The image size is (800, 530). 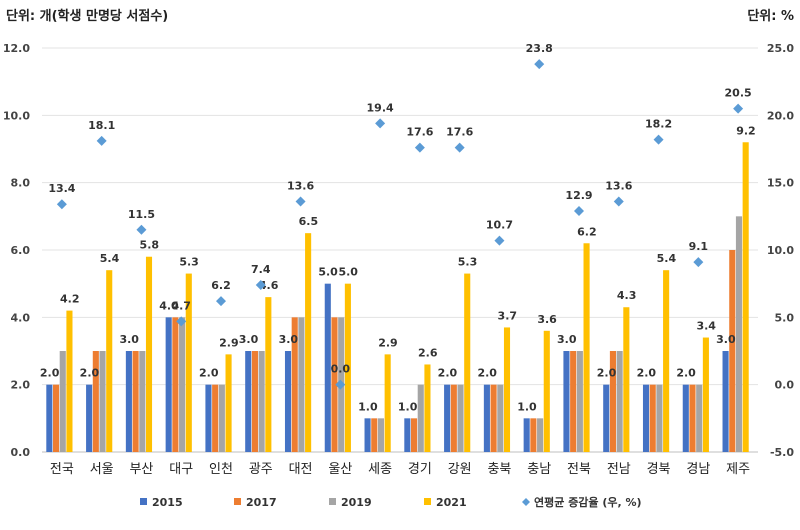 I want to click on y-right-tick: 10.0, so click(x=780, y=250).